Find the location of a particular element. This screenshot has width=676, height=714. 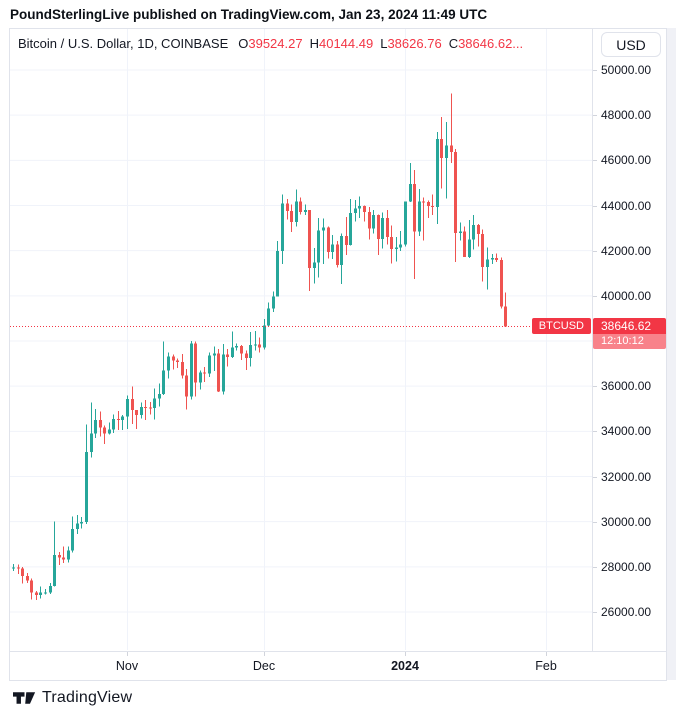

price-tick-label: 30000.00 is located at coordinates (626, 521).